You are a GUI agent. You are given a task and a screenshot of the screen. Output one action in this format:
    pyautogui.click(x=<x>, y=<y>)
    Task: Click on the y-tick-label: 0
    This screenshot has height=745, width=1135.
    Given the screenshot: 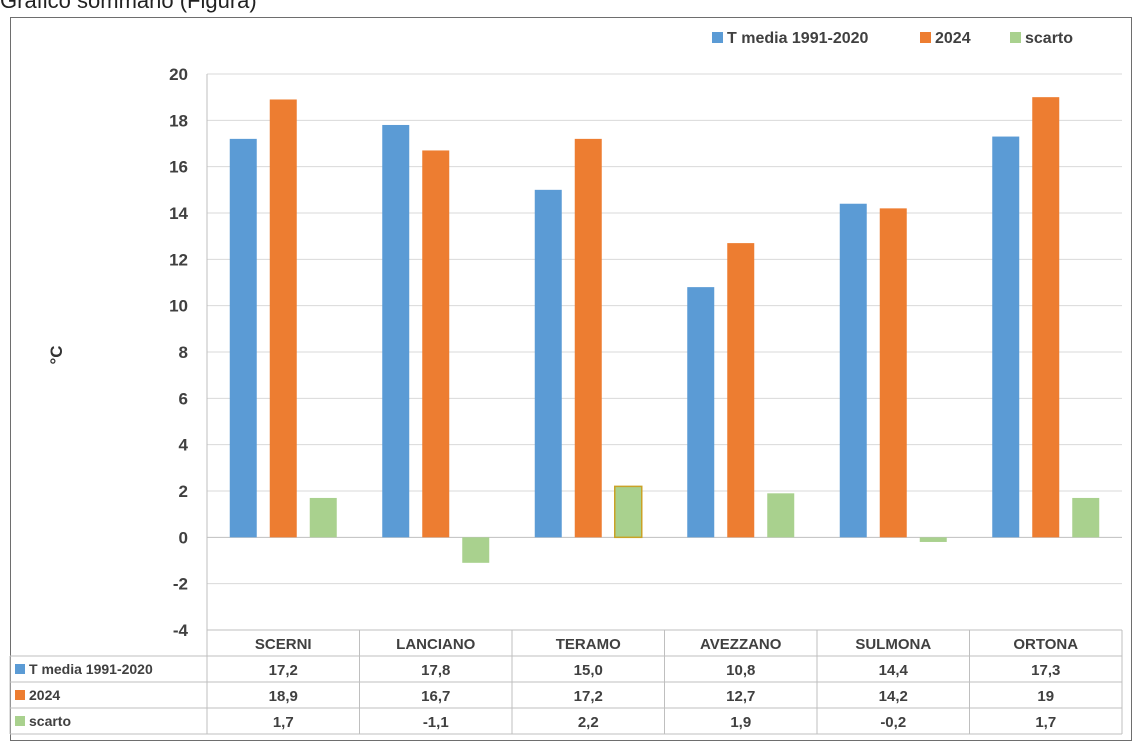 What is the action you would take?
    pyautogui.click(x=183, y=537)
    